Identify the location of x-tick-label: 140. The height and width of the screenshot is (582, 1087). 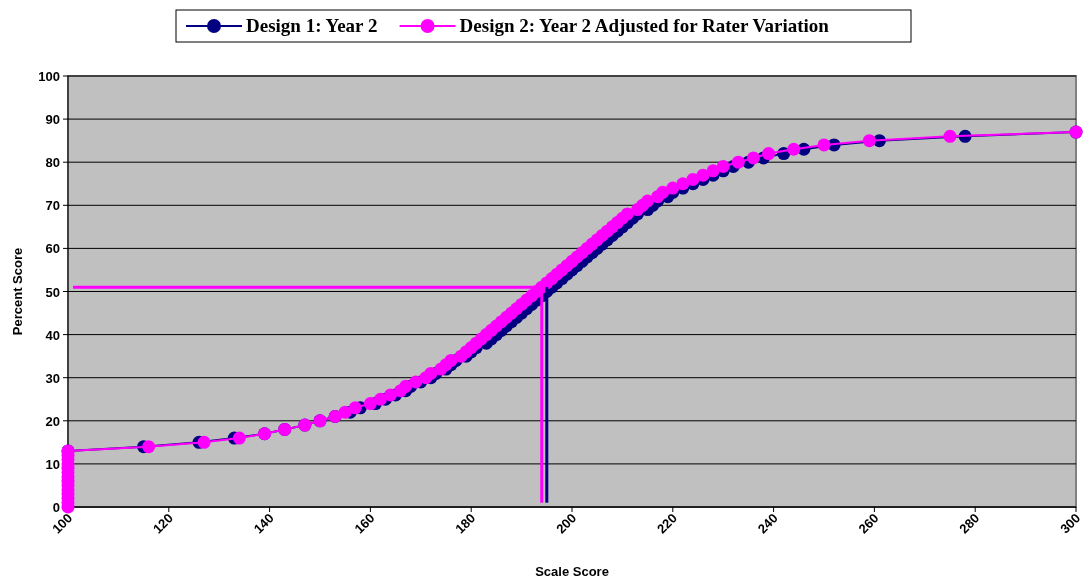
(263, 523).